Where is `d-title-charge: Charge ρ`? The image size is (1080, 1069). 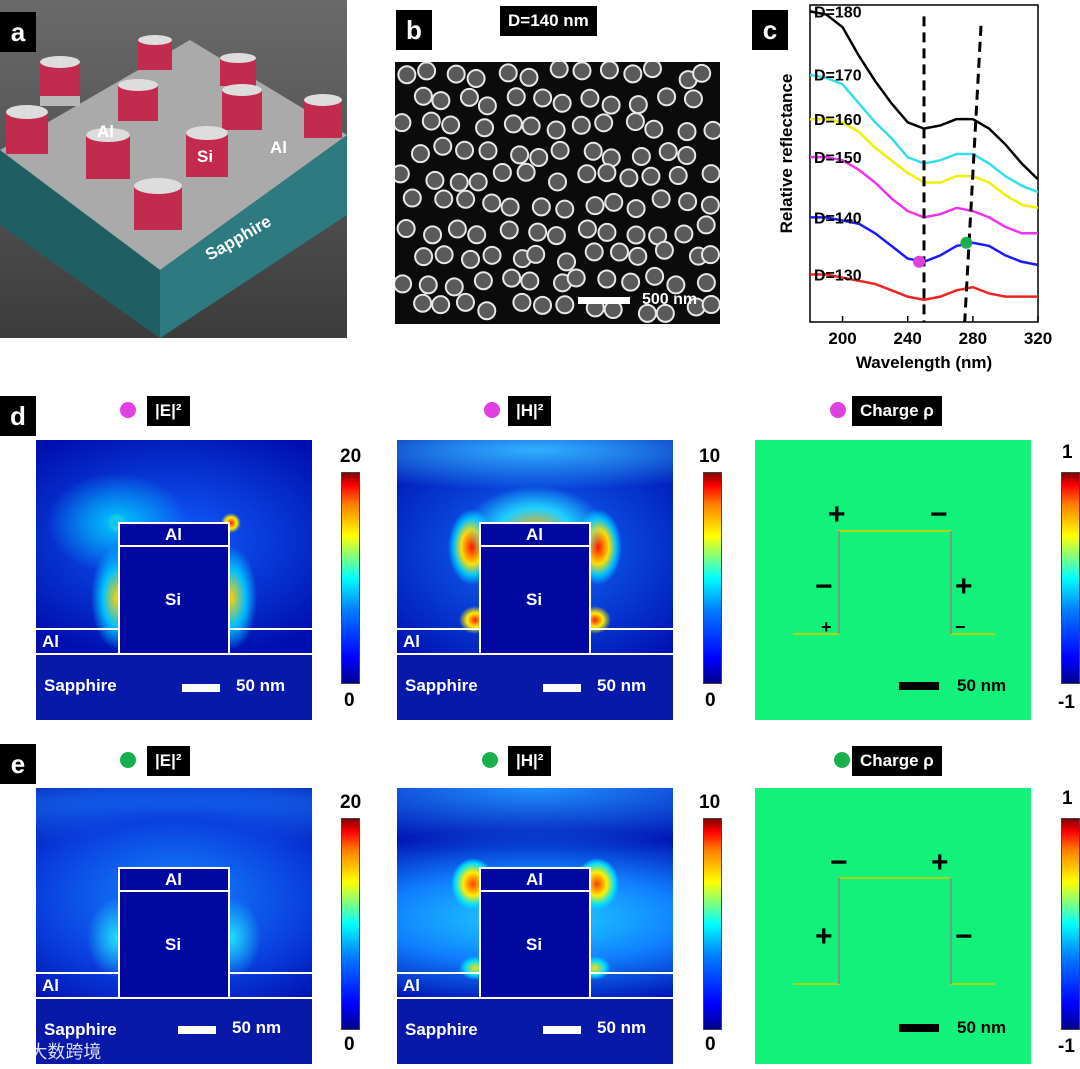
d-title-charge: Charge ρ is located at coordinates (897, 411).